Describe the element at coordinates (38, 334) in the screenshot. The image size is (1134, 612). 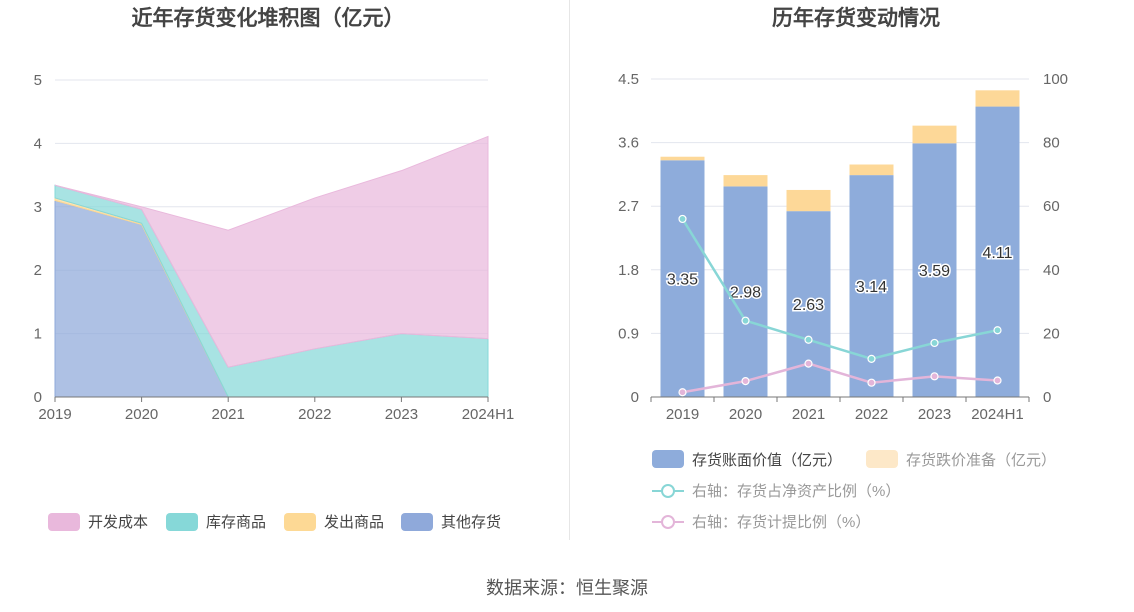
I see `y-tick-label: 1` at that location.